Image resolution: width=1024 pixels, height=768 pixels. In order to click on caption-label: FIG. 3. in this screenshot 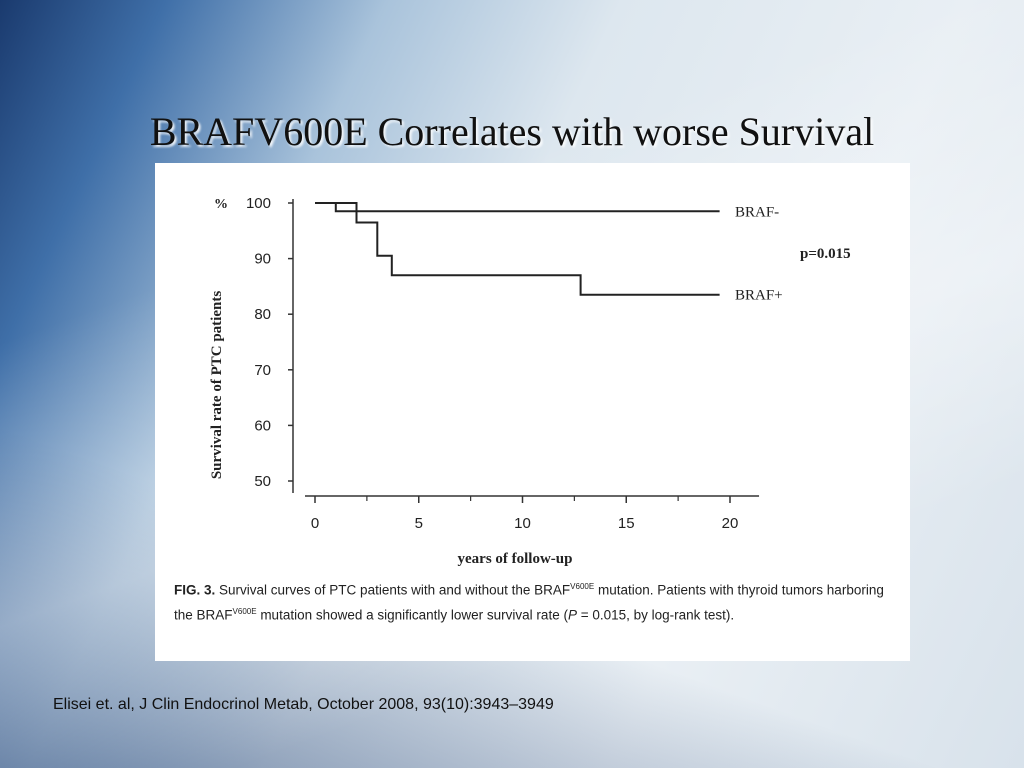, I will do `click(195, 590)`.